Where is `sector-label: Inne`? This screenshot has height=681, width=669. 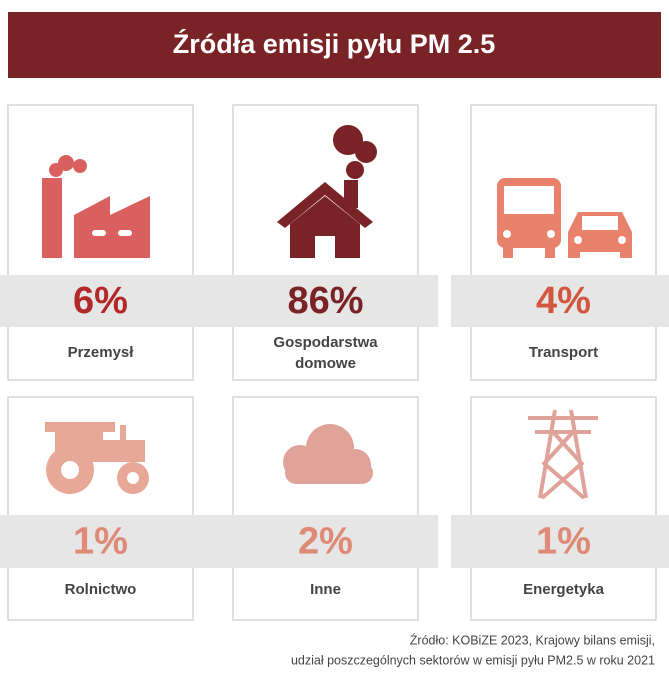 sector-label: Inne is located at coordinates (325, 589).